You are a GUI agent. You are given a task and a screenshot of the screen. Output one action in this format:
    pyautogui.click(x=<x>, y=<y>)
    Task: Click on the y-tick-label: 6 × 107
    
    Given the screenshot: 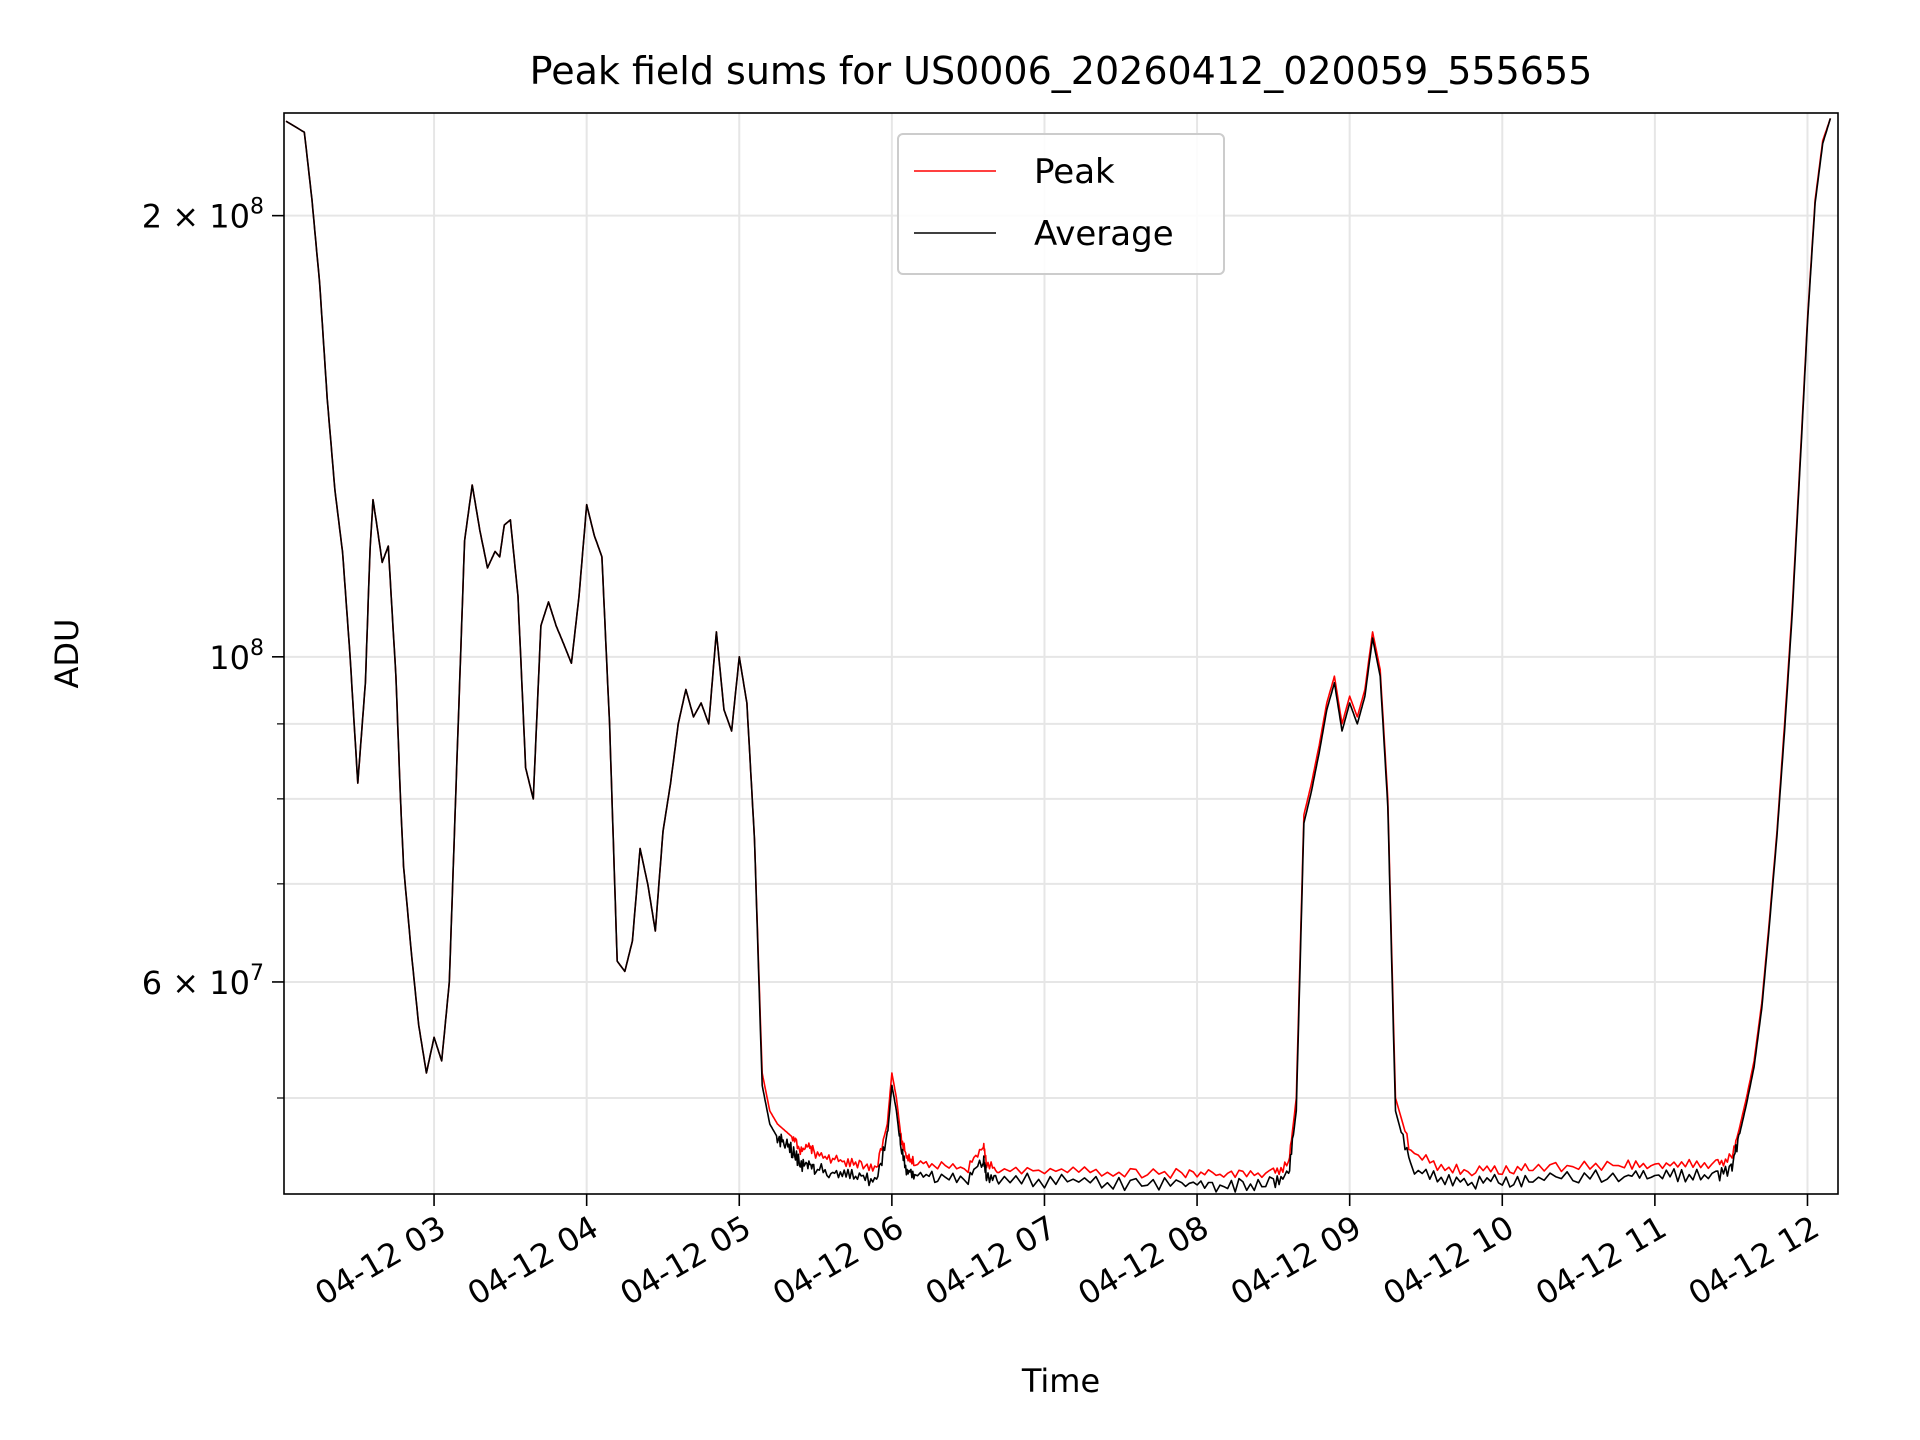 What is the action you would take?
    pyautogui.click(x=203, y=981)
    